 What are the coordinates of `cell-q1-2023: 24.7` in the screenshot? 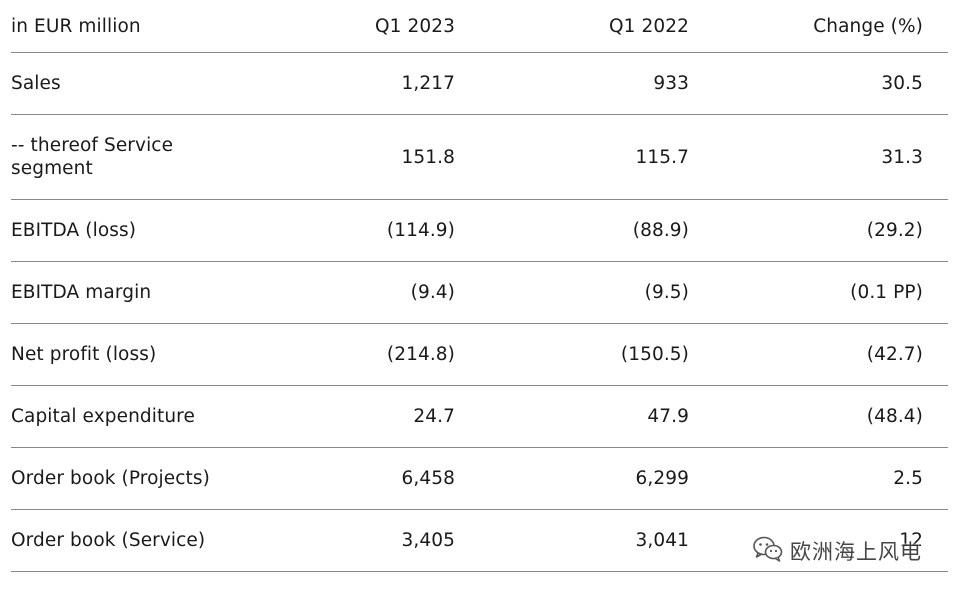 It's located at (333, 416).